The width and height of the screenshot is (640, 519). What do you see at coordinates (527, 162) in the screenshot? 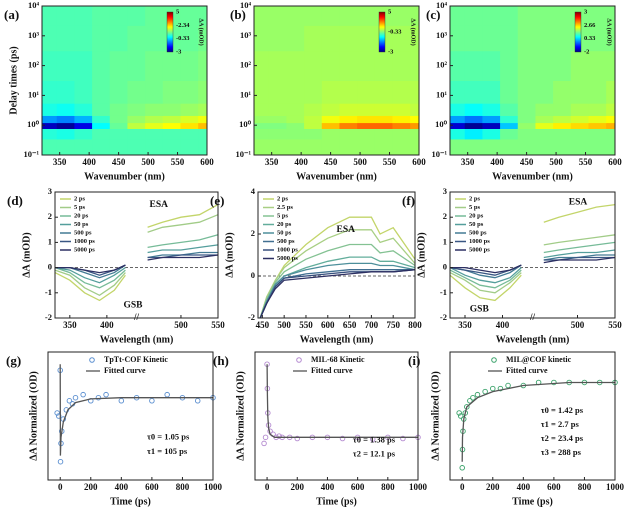
I see `x-tick-label: 450` at bounding box center [527, 162].